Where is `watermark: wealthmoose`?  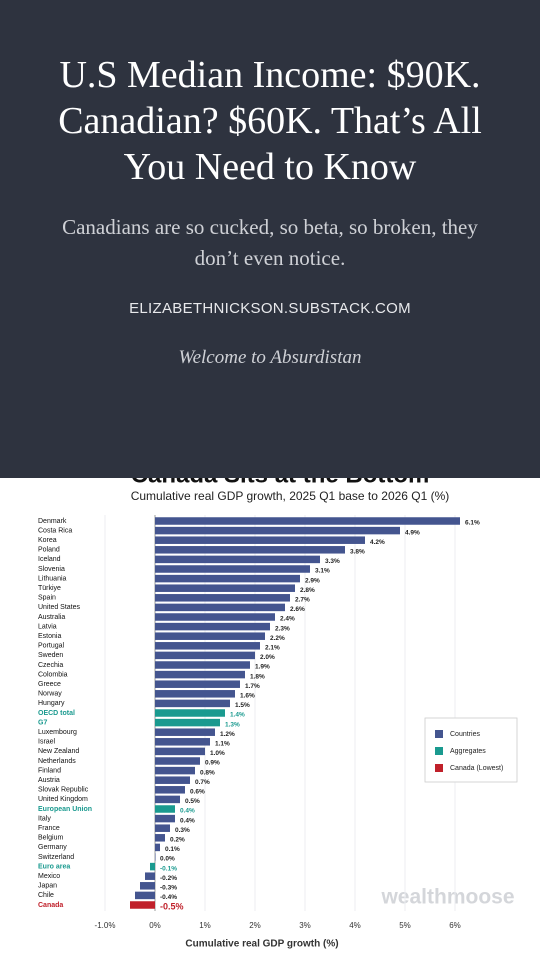 watermark: wealthmoose is located at coordinates (447, 897).